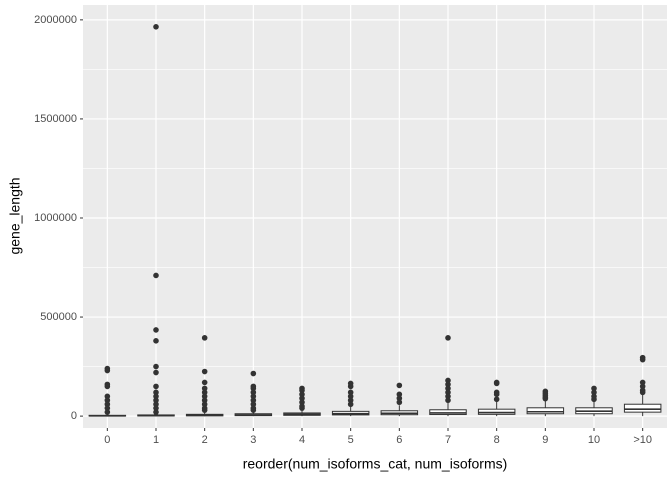  Describe the element at coordinates (351, 440) in the screenshot. I see `x-tick-label: 5` at that location.